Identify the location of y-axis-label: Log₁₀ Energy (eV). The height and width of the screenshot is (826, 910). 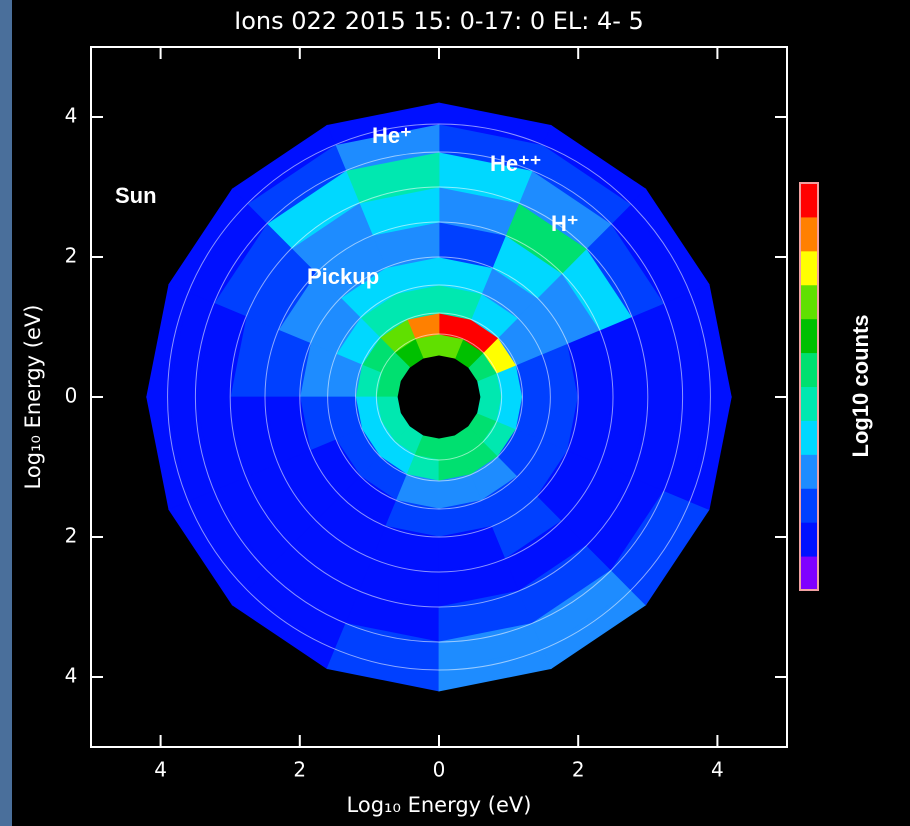
(33, 397).